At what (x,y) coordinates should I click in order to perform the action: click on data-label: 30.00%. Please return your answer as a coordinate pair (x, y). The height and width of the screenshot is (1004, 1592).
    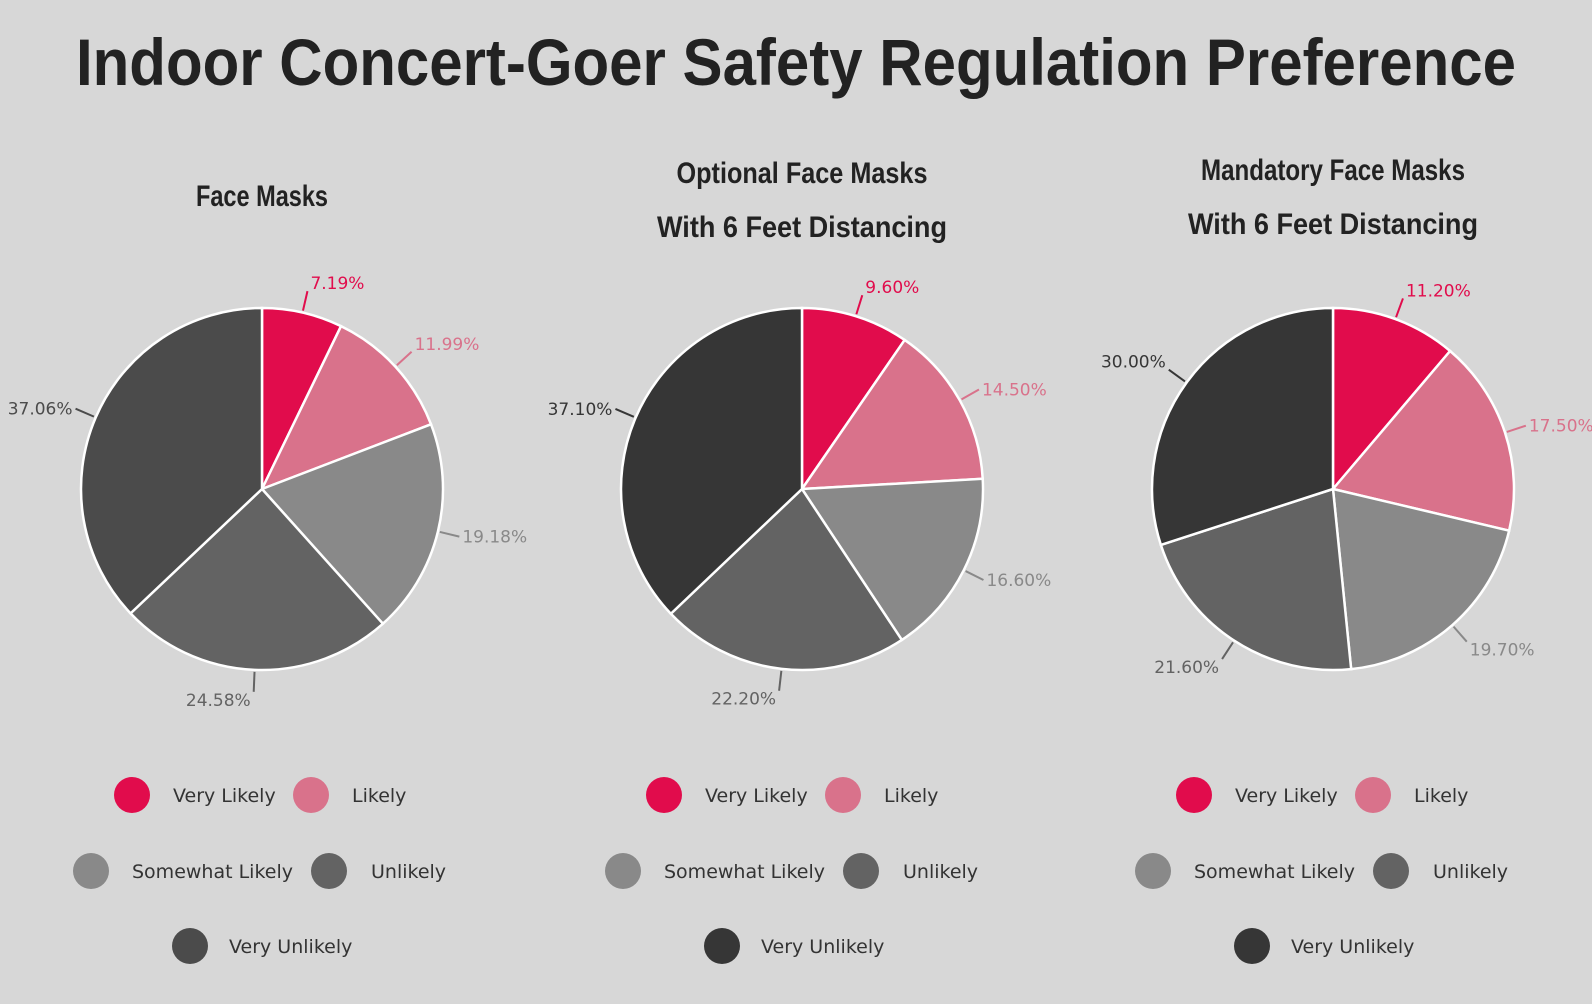
    Looking at the image, I should click on (1133, 363).